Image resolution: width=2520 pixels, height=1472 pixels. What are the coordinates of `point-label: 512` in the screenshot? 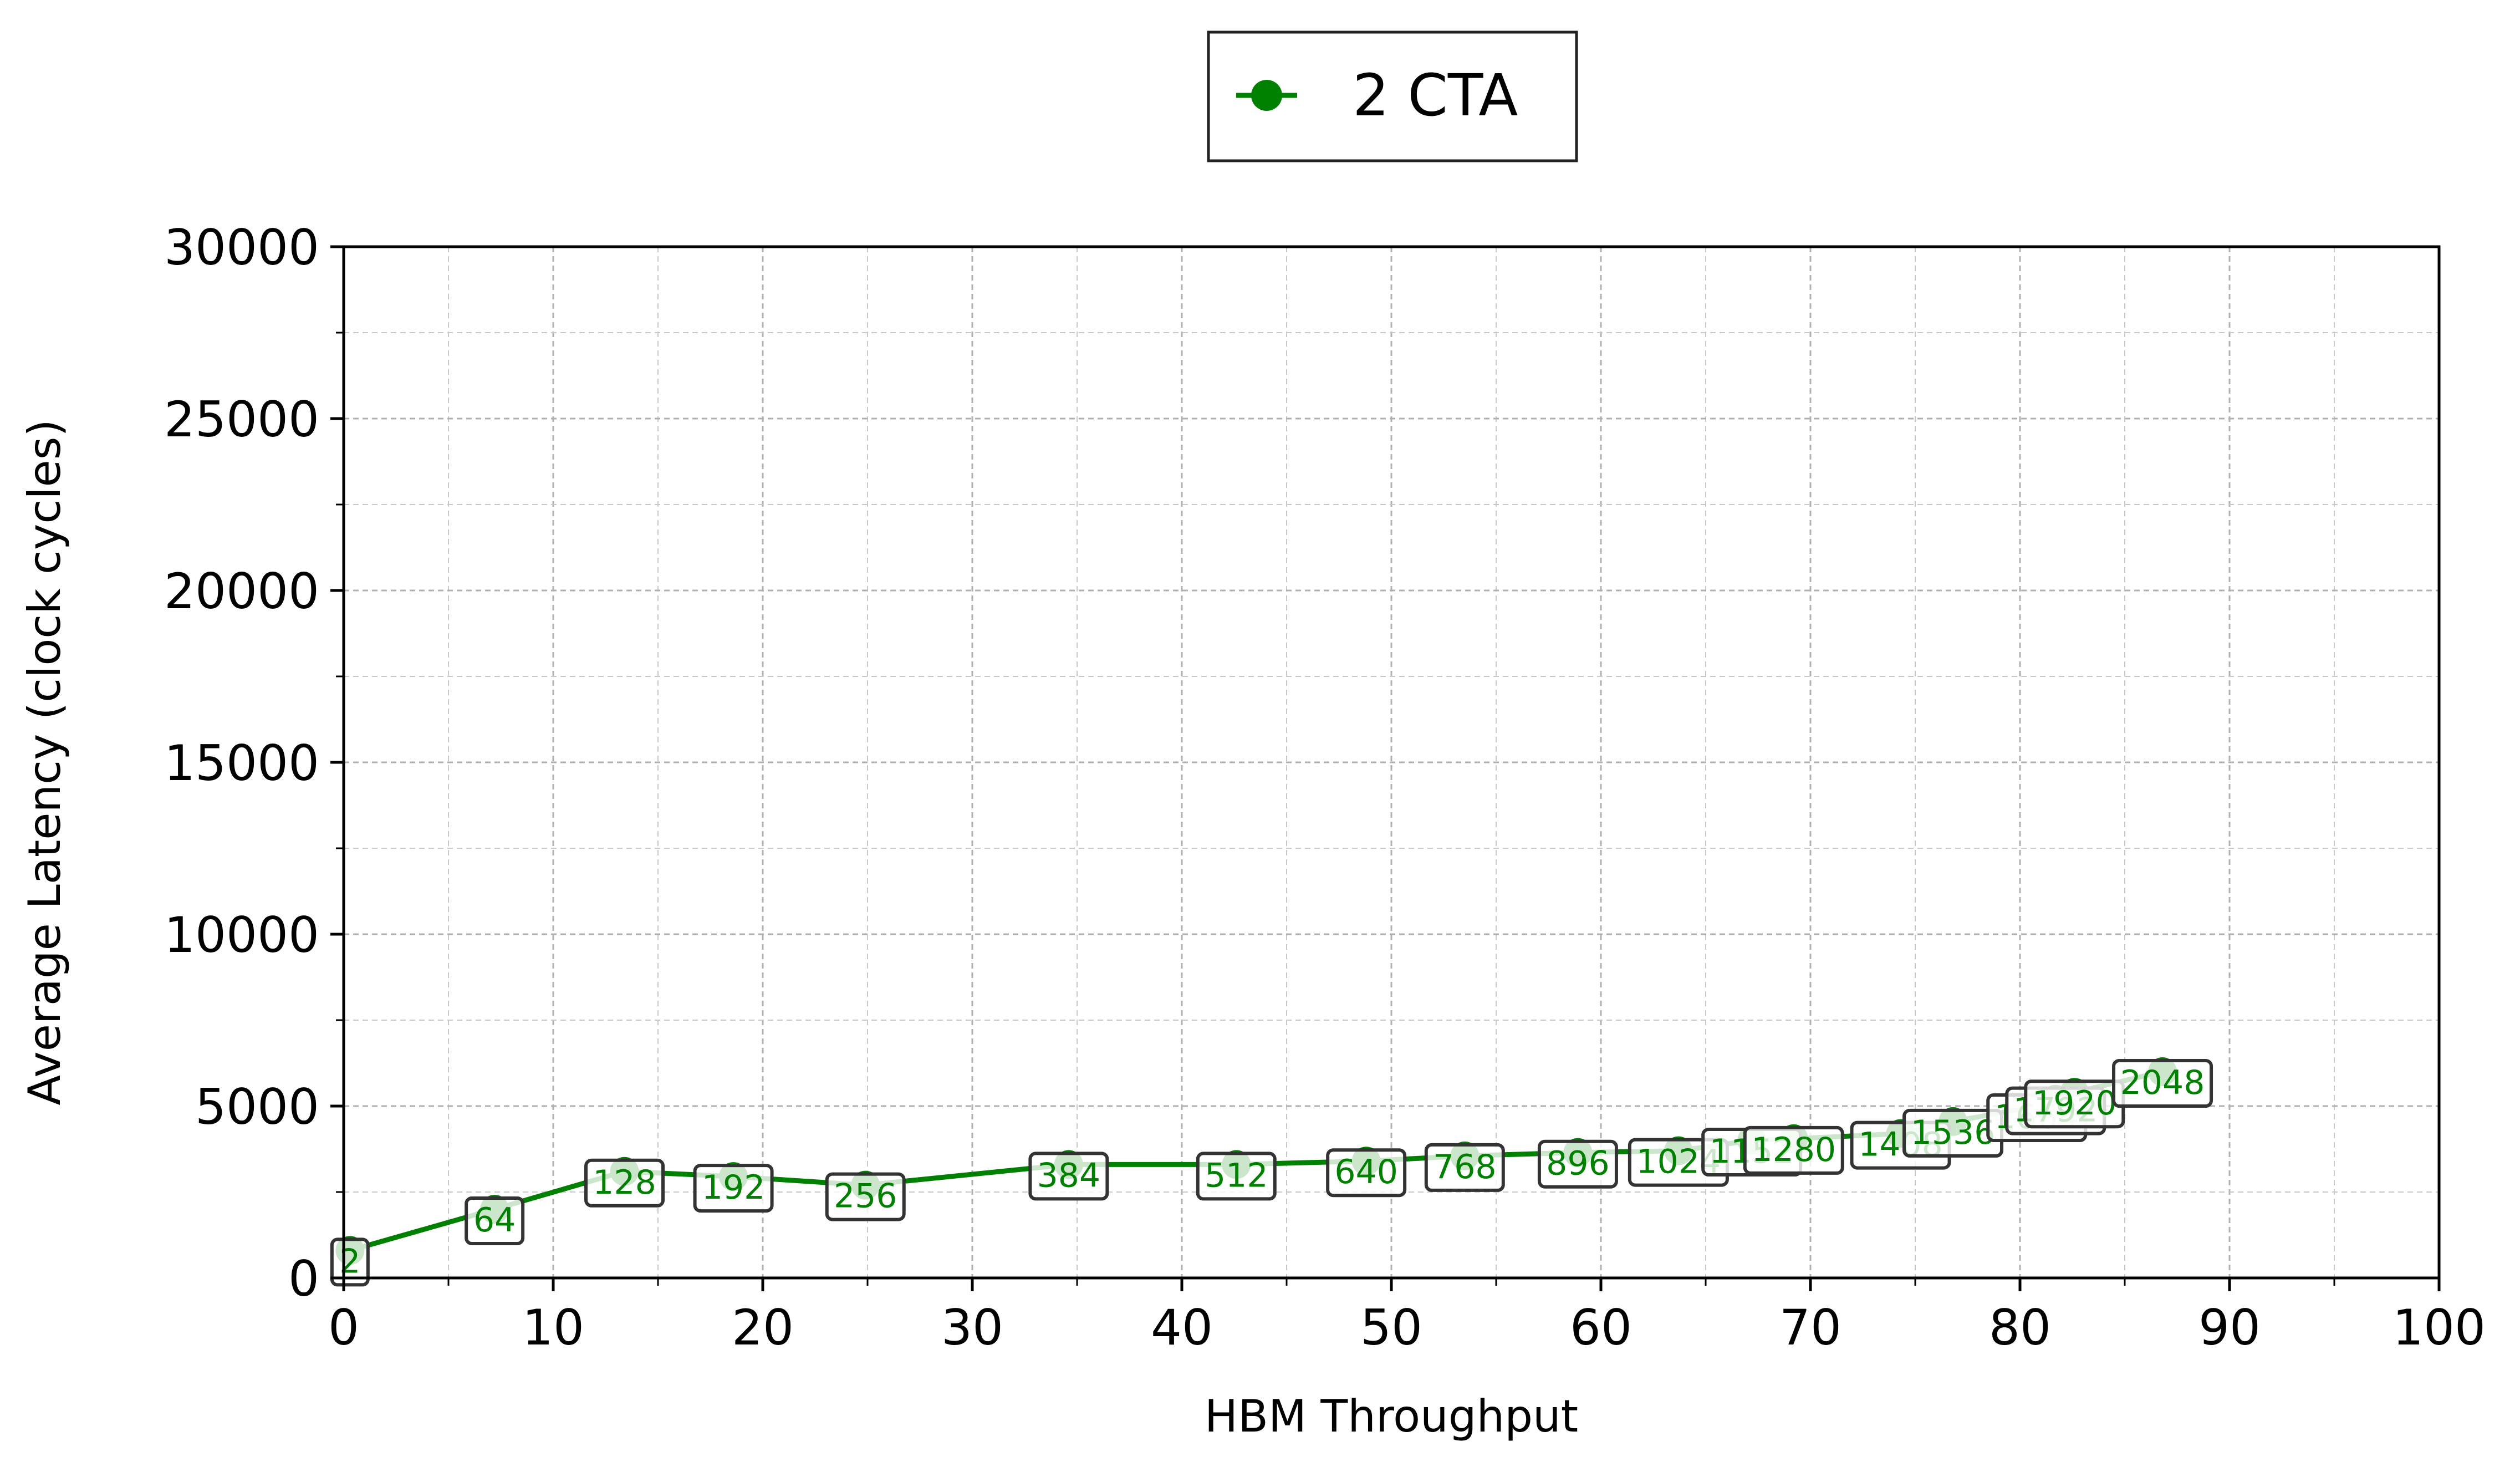 It's located at (1236, 1176).